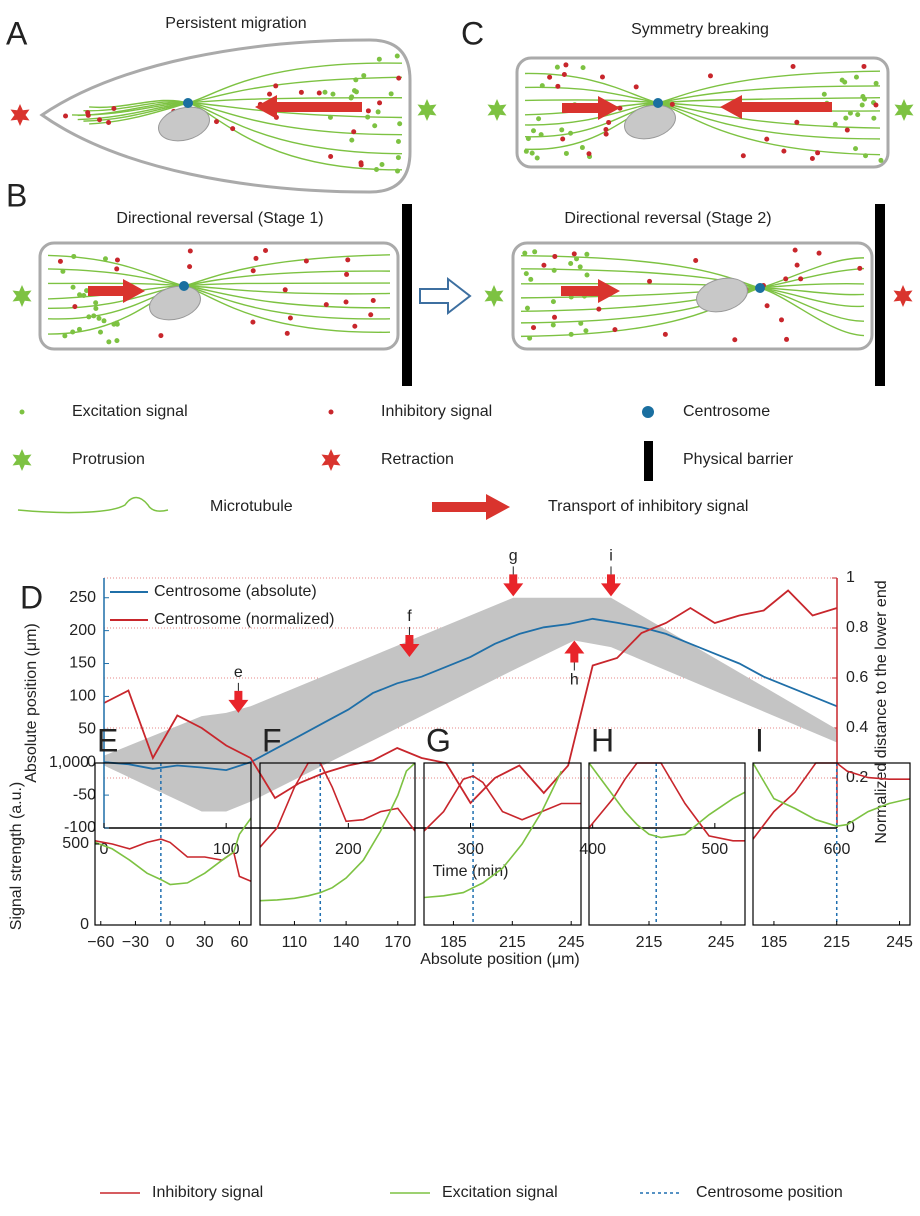  Describe the element at coordinates (722, 295) in the screenshot. I see `nucleus` at that location.